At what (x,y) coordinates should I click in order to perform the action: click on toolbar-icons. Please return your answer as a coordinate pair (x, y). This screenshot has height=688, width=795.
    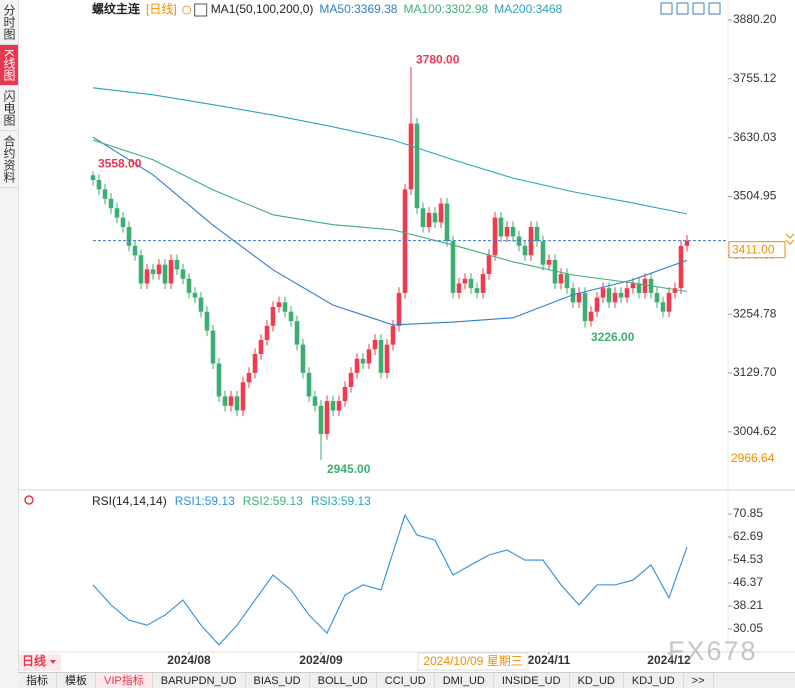
    Looking at the image, I should click on (690, 8).